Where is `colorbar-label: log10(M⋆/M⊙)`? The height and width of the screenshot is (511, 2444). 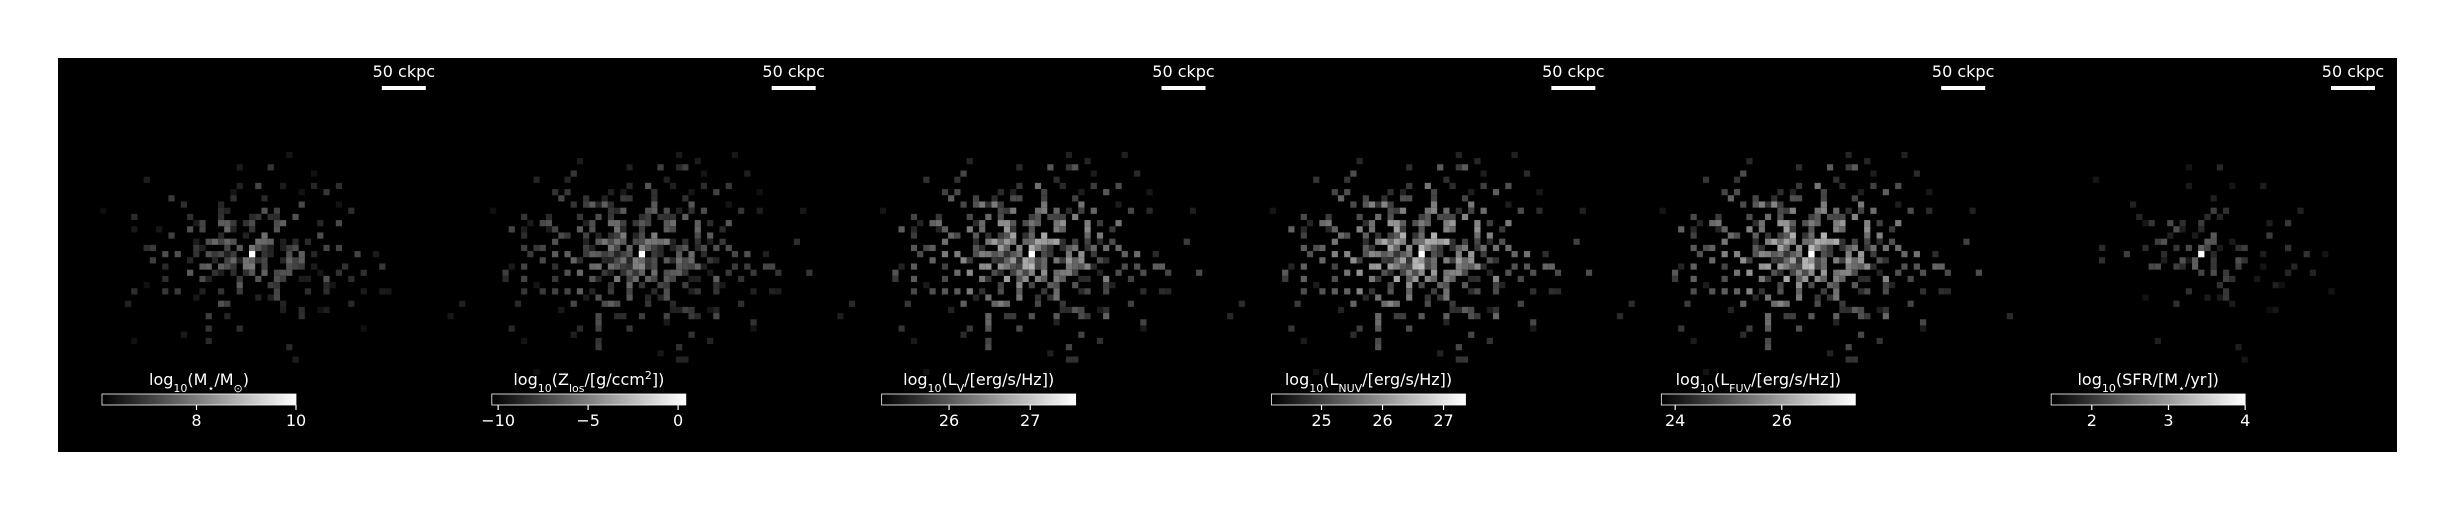
colorbar-label: log10(M⋆/M⊙) is located at coordinates (199, 382).